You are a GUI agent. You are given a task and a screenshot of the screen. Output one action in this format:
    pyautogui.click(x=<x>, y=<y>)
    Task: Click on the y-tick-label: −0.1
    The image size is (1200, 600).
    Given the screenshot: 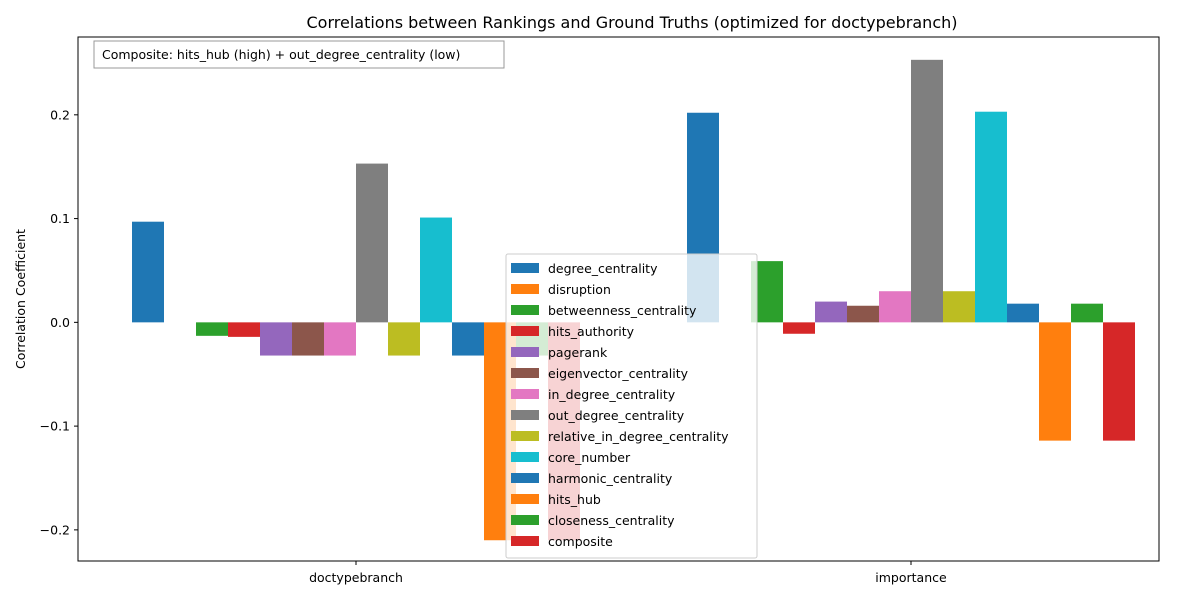 What is the action you would take?
    pyautogui.click(x=55, y=426)
    